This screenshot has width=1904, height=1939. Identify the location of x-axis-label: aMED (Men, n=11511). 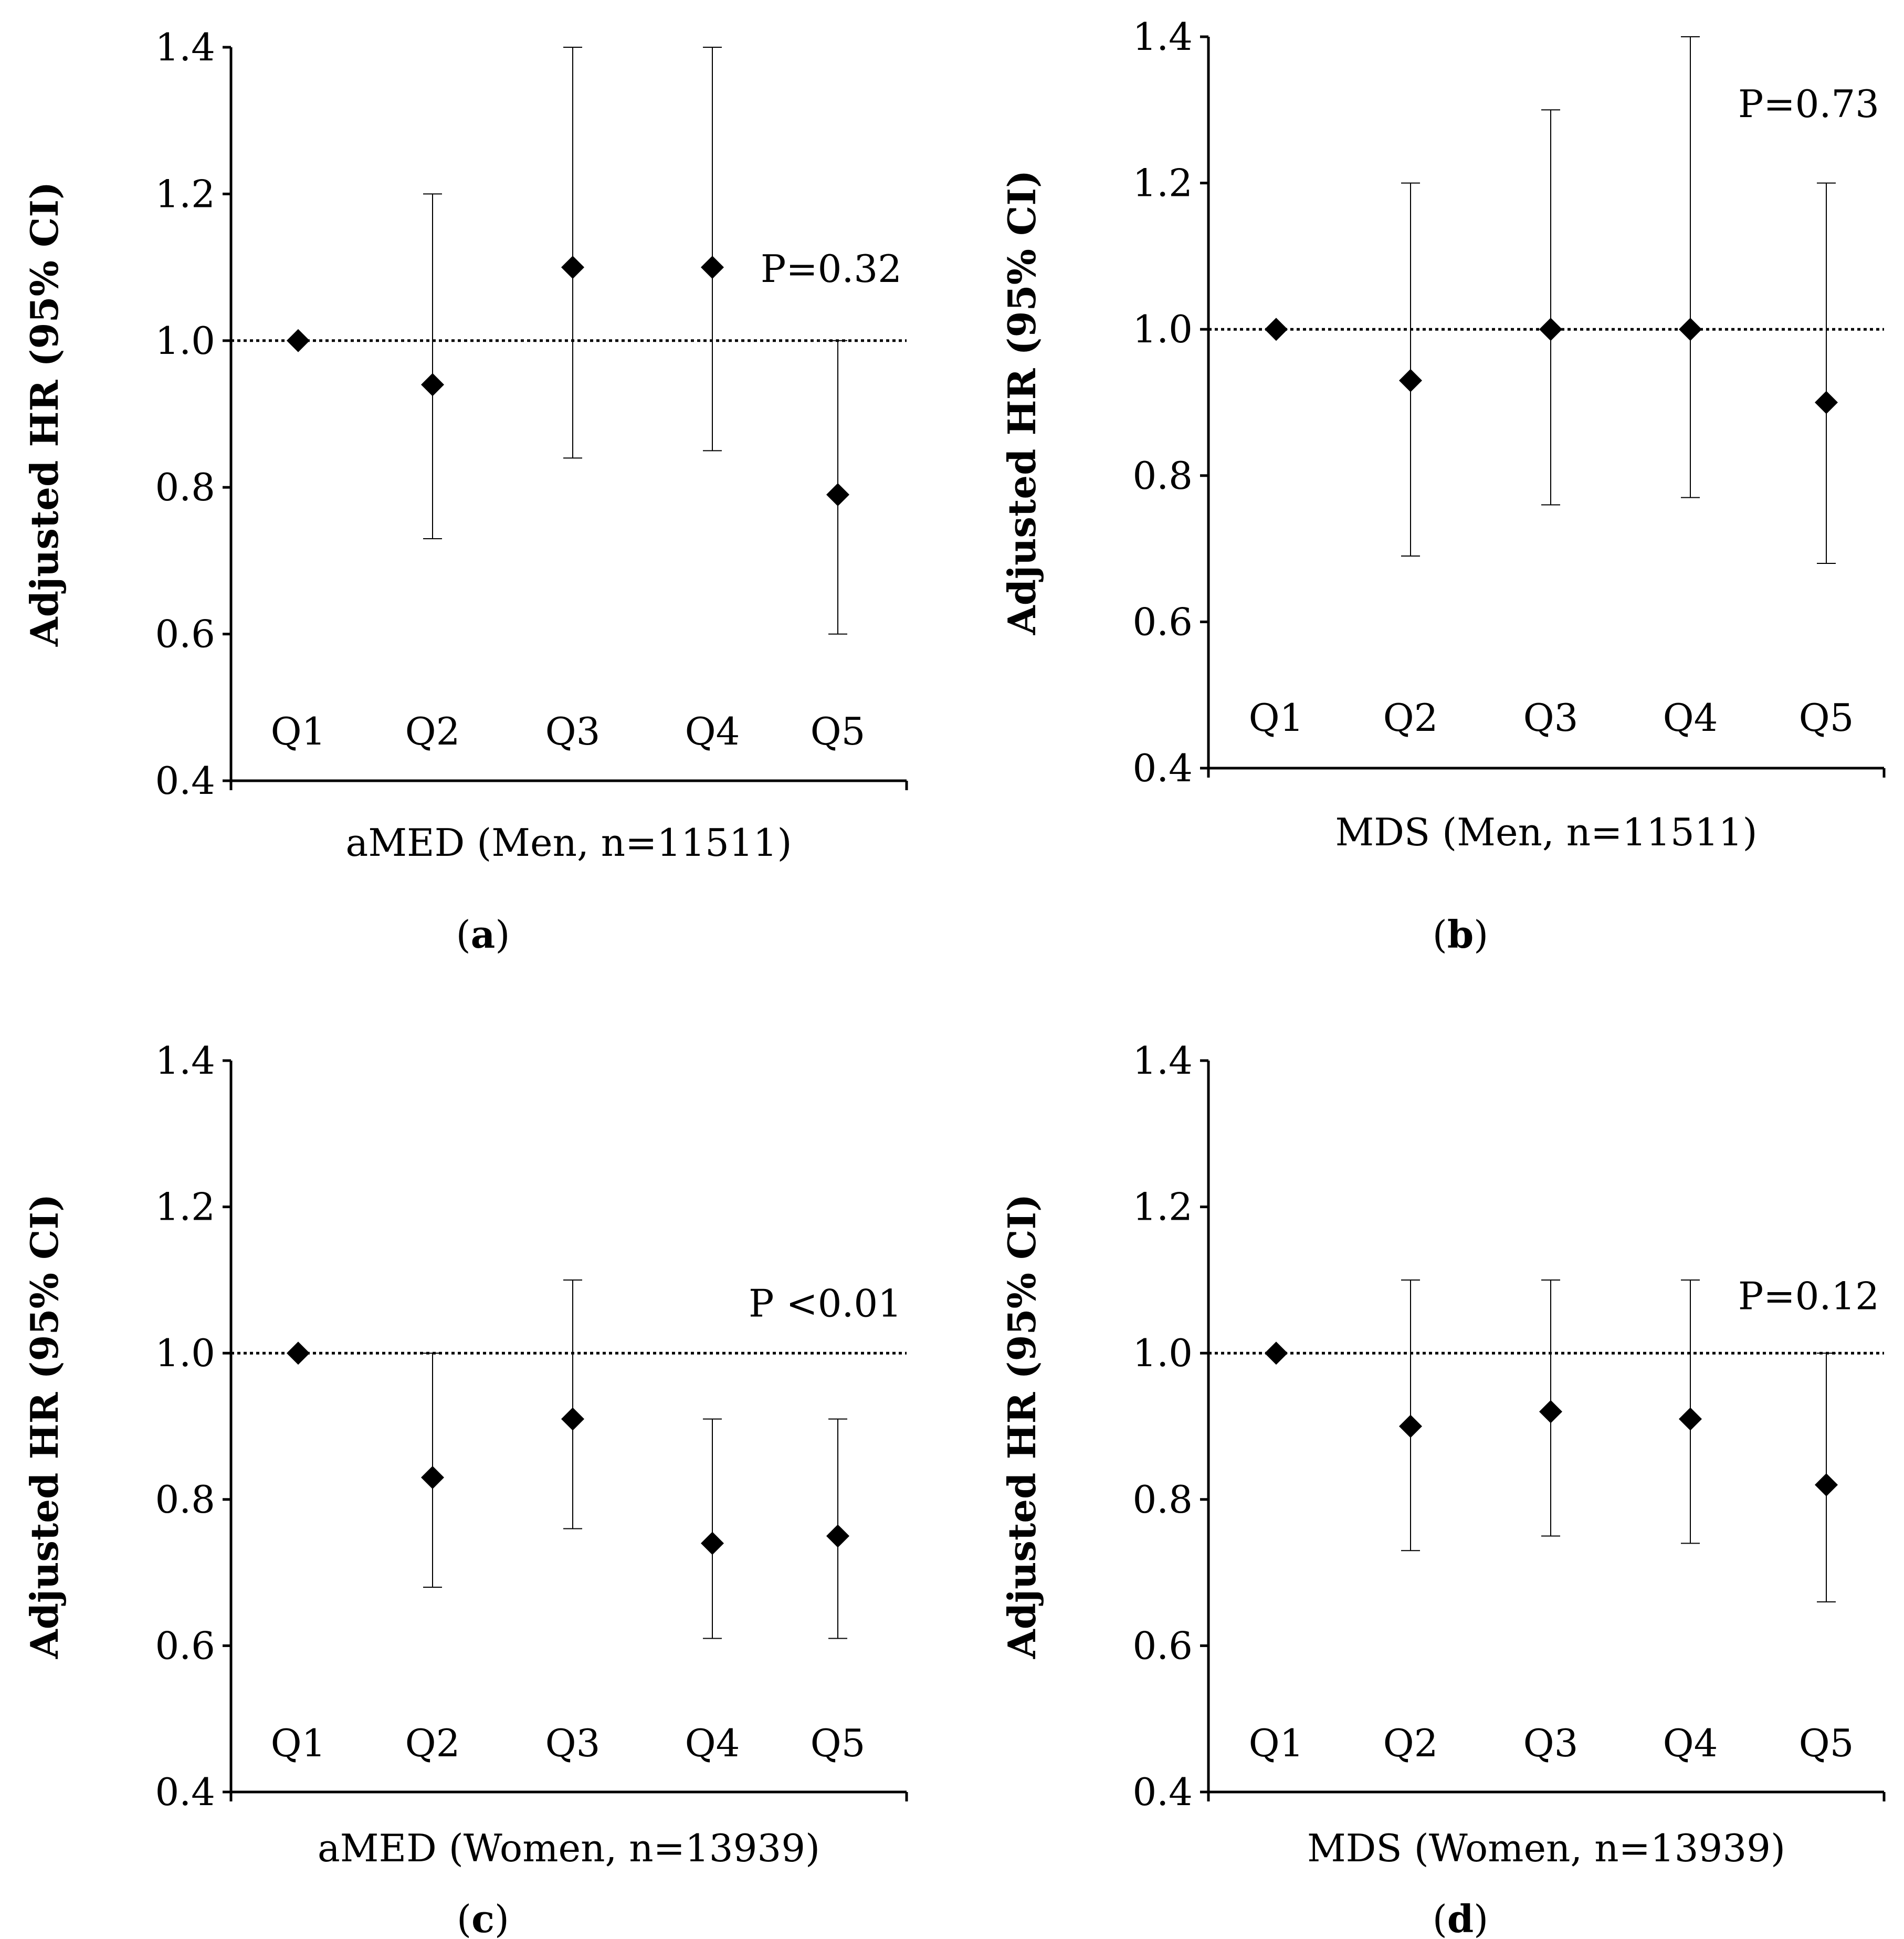
(568, 843).